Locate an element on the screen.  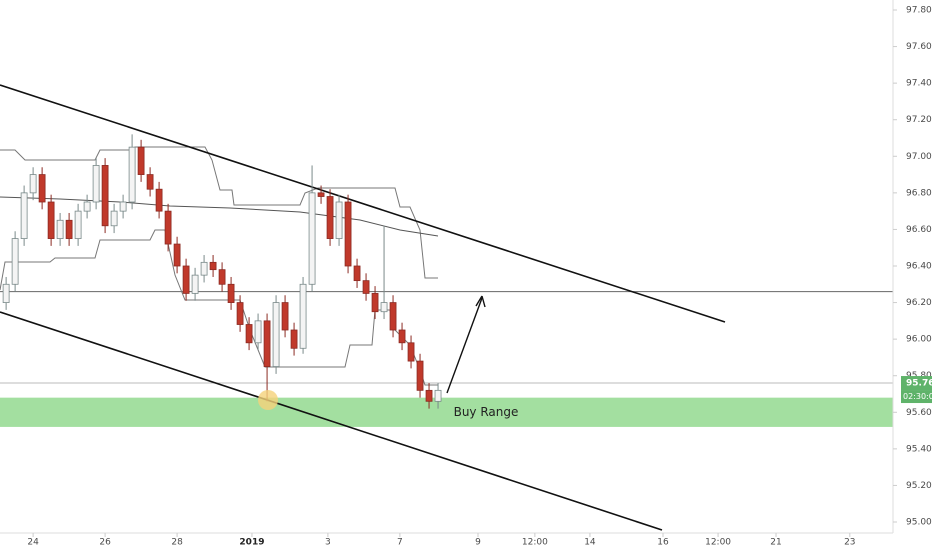
x-tick-label: 9 is located at coordinates (478, 543).